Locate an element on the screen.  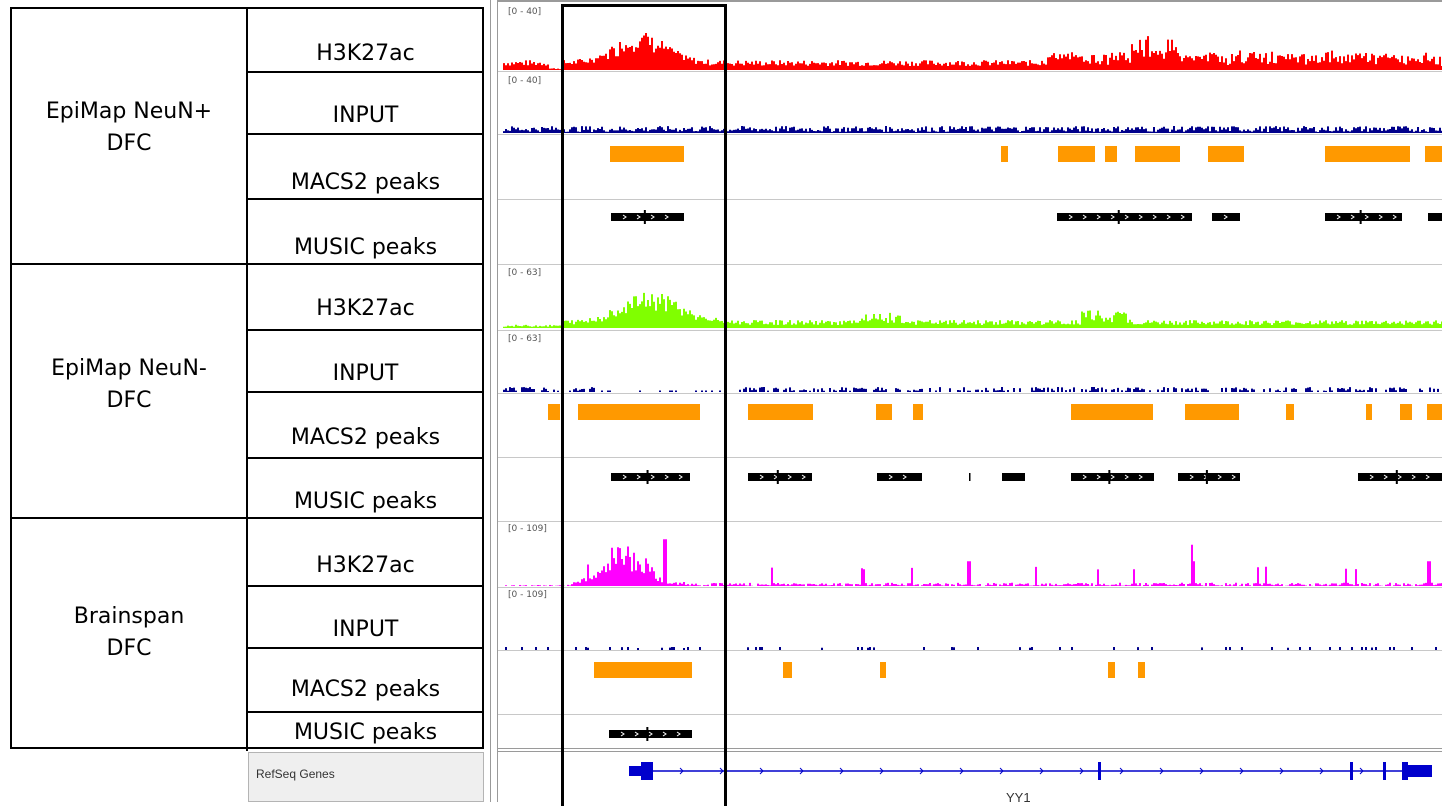
panel-top-border is located at coordinates (970, 1).